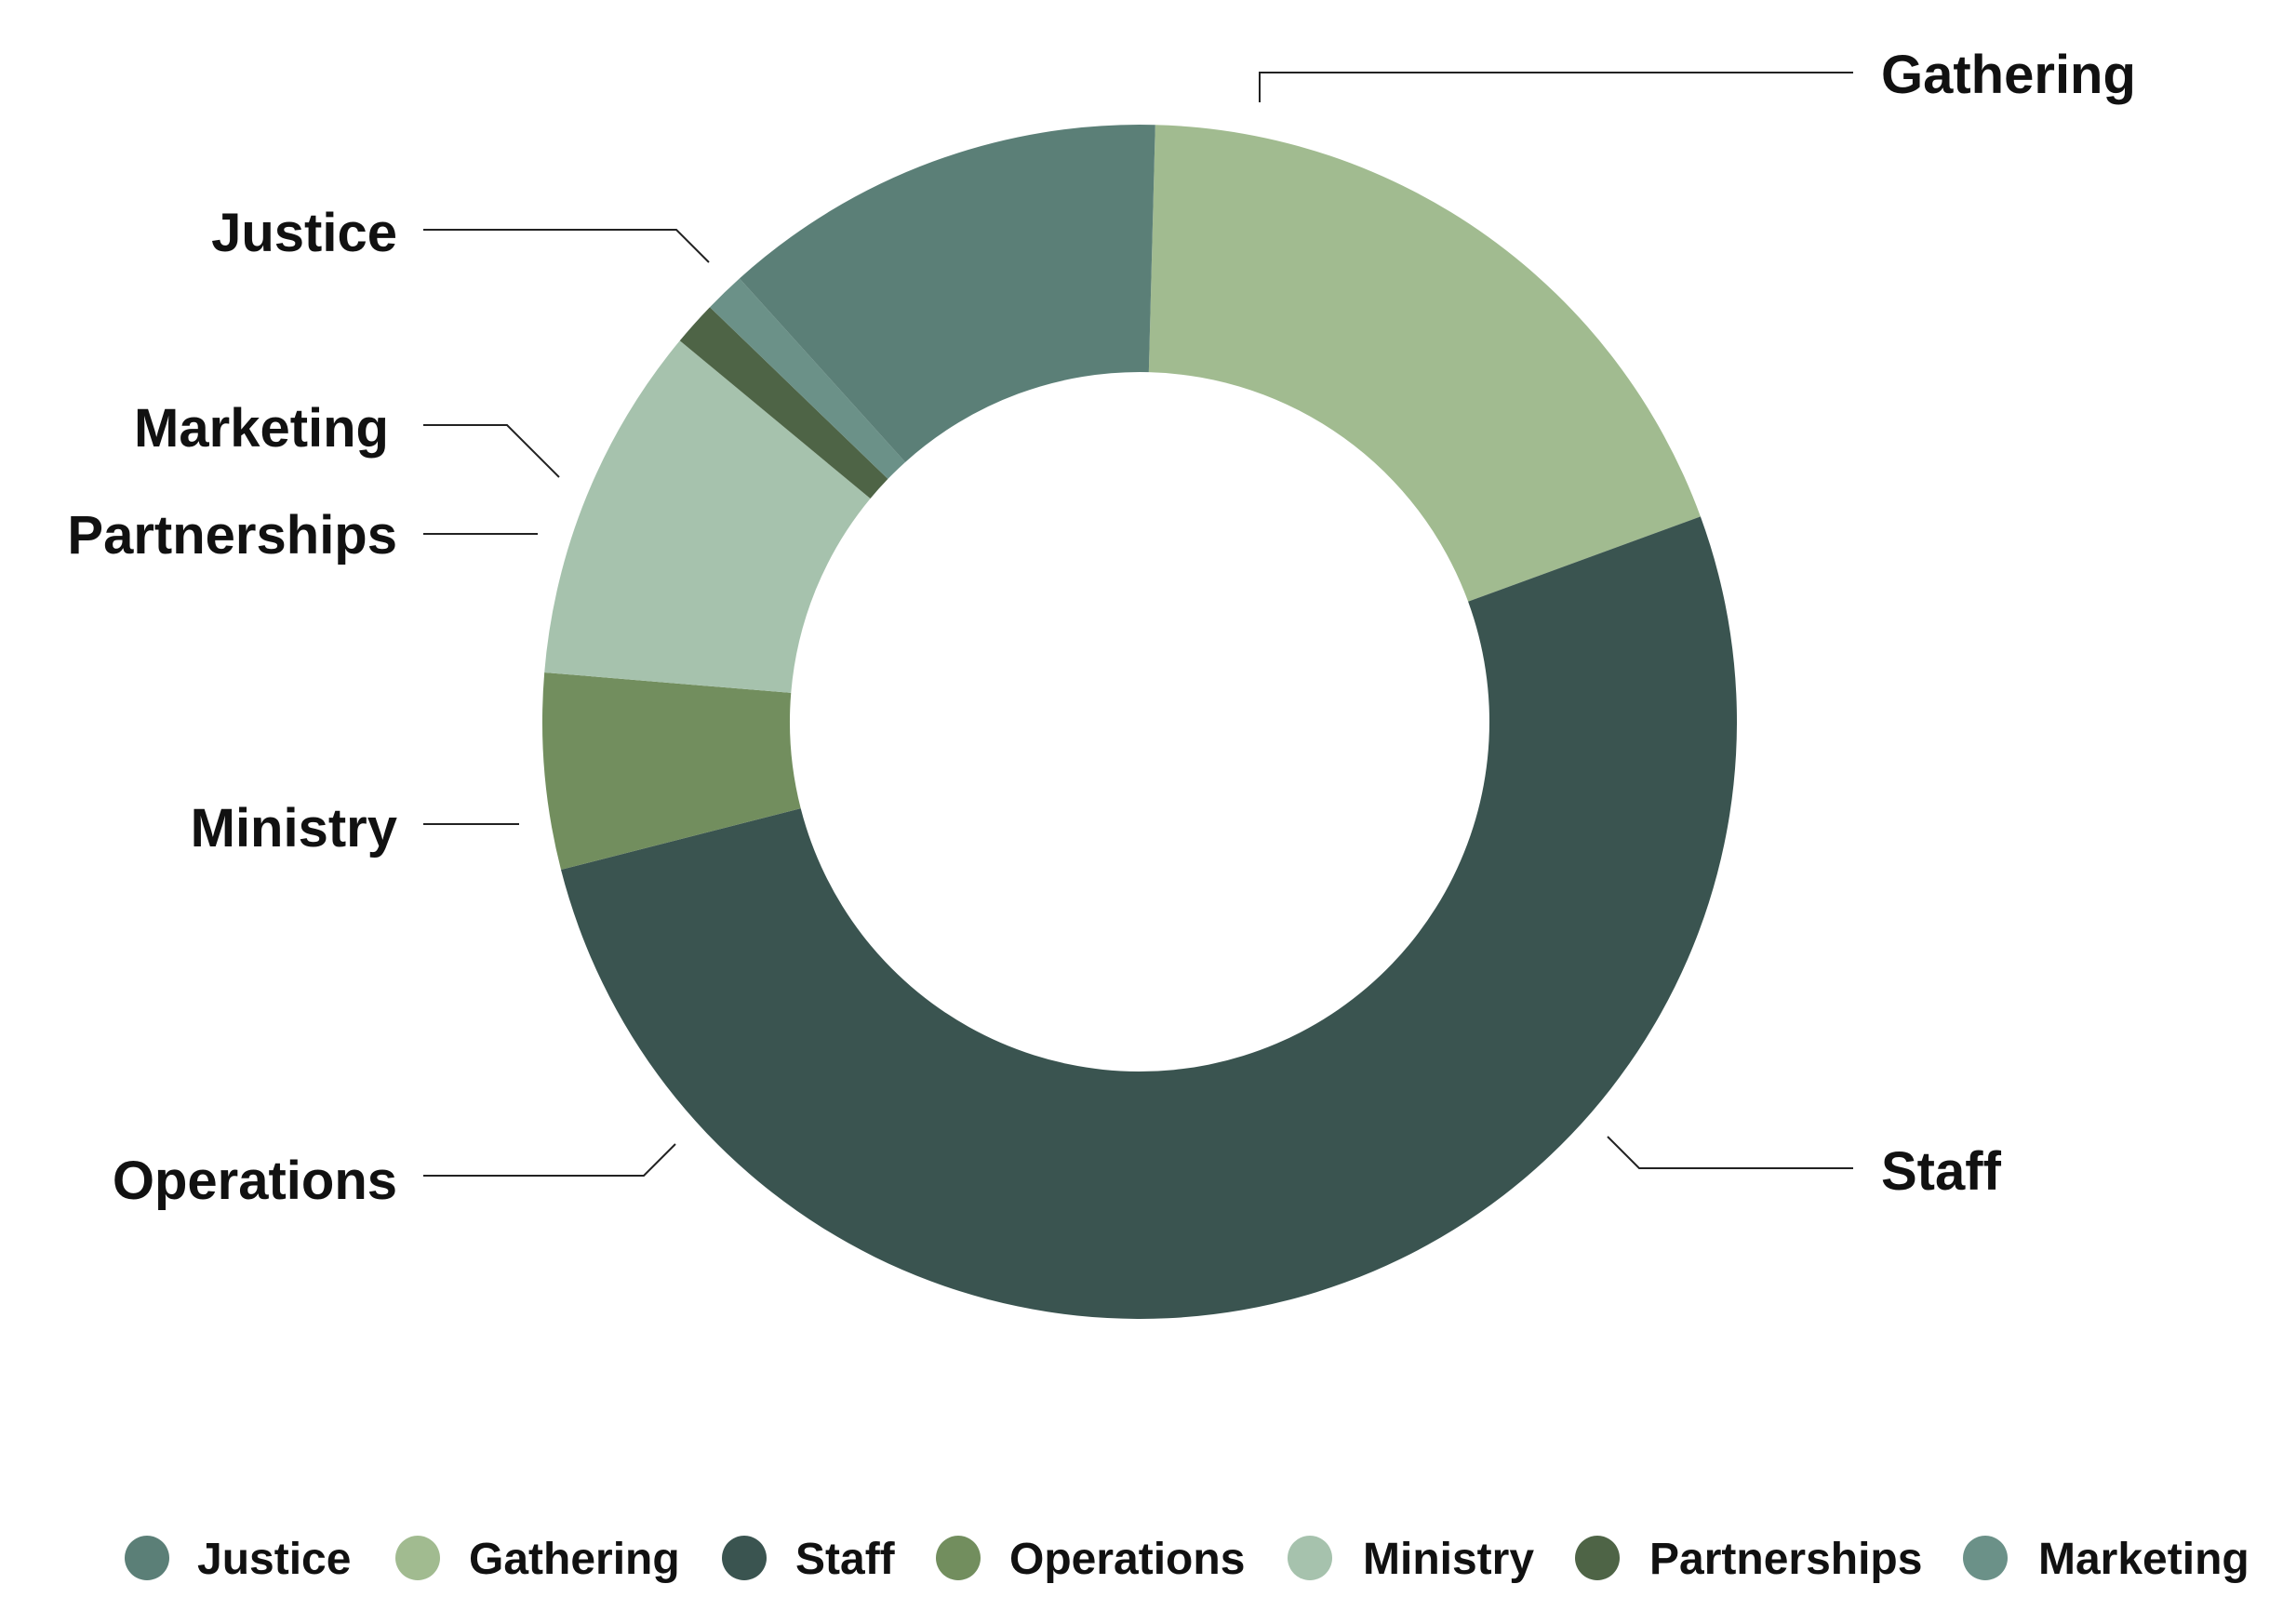 Image resolution: width=2296 pixels, height=1624 pixels. Describe the element at coordinates (274, 1559) in the screenshot. I see `legend-label-justice: Justice` at that location.